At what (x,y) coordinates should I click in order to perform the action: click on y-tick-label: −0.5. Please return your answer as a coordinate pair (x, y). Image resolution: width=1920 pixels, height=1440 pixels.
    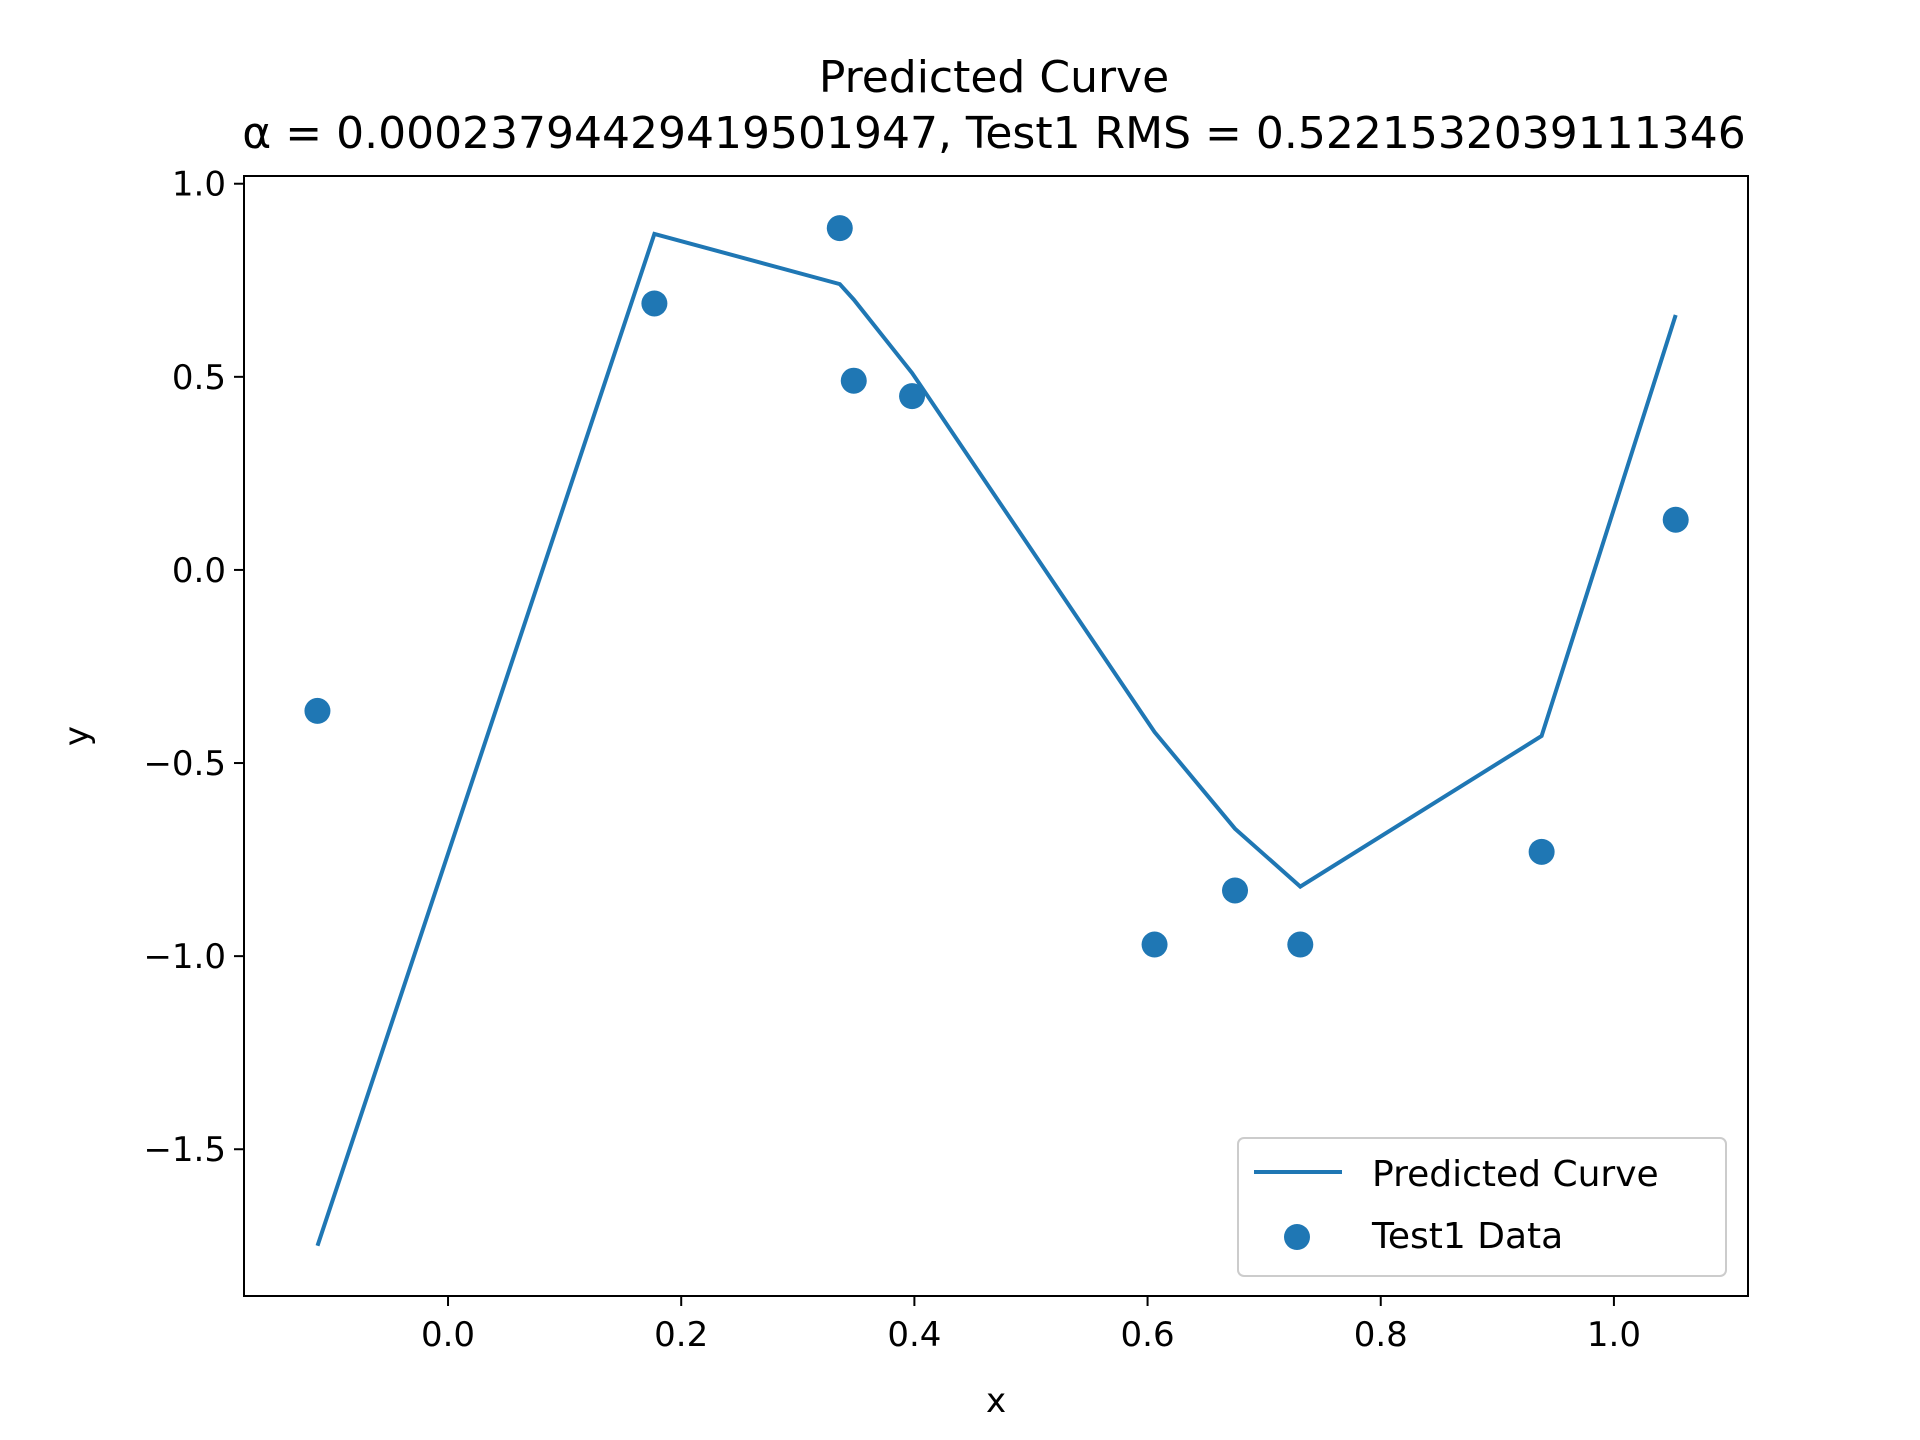
    Looking at the image, I should click on (184, 764).